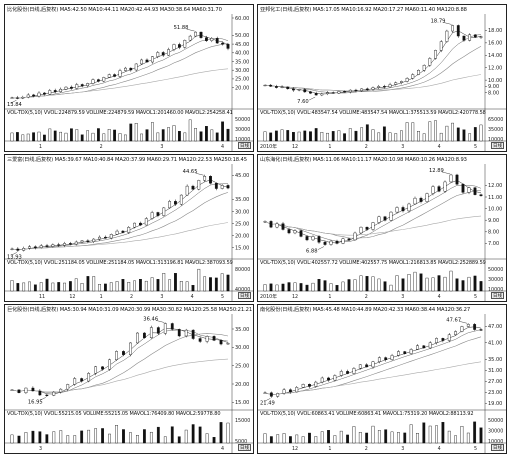  I want to click on high-pointer, so click(446, 173).